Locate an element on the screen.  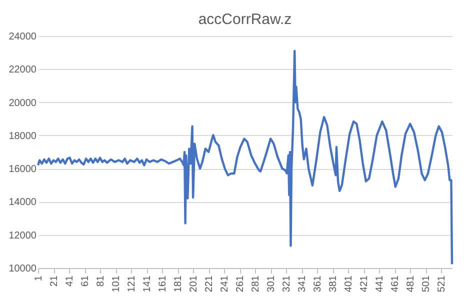
x-tick-label: 1 is located at coordinates (39, 278).